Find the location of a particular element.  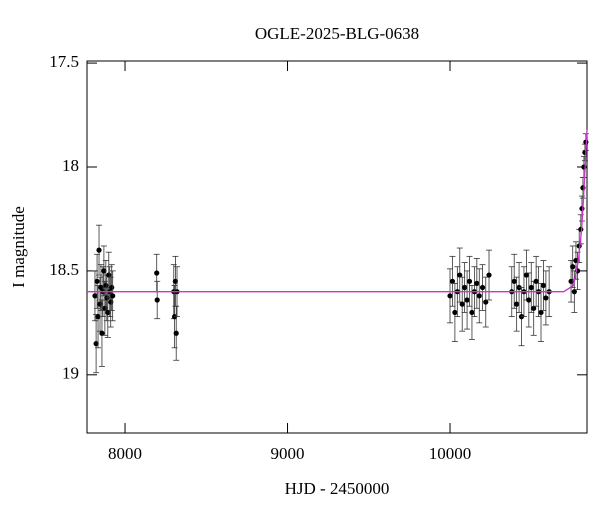

y-axis-label: I magnitude is located at coordinates (18, 247).